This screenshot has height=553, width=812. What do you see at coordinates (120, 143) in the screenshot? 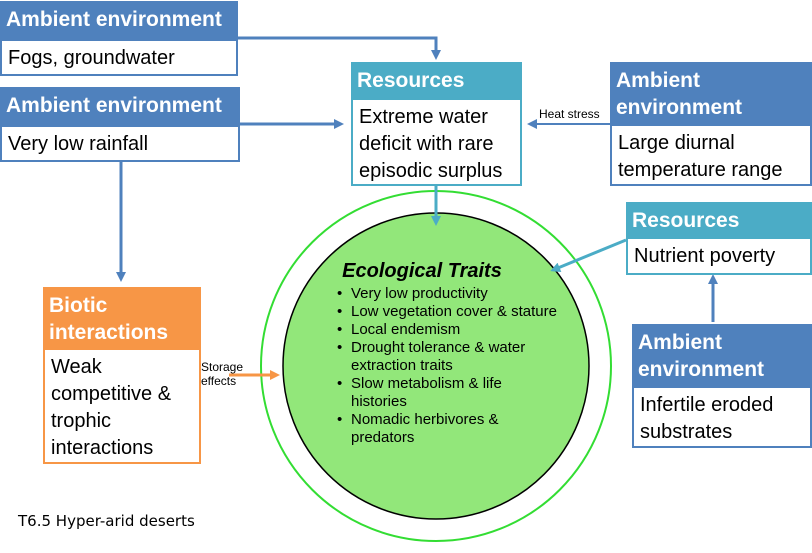
I see `node-rainfall-body: Very low rainfall` at bounding box center [120, 143].